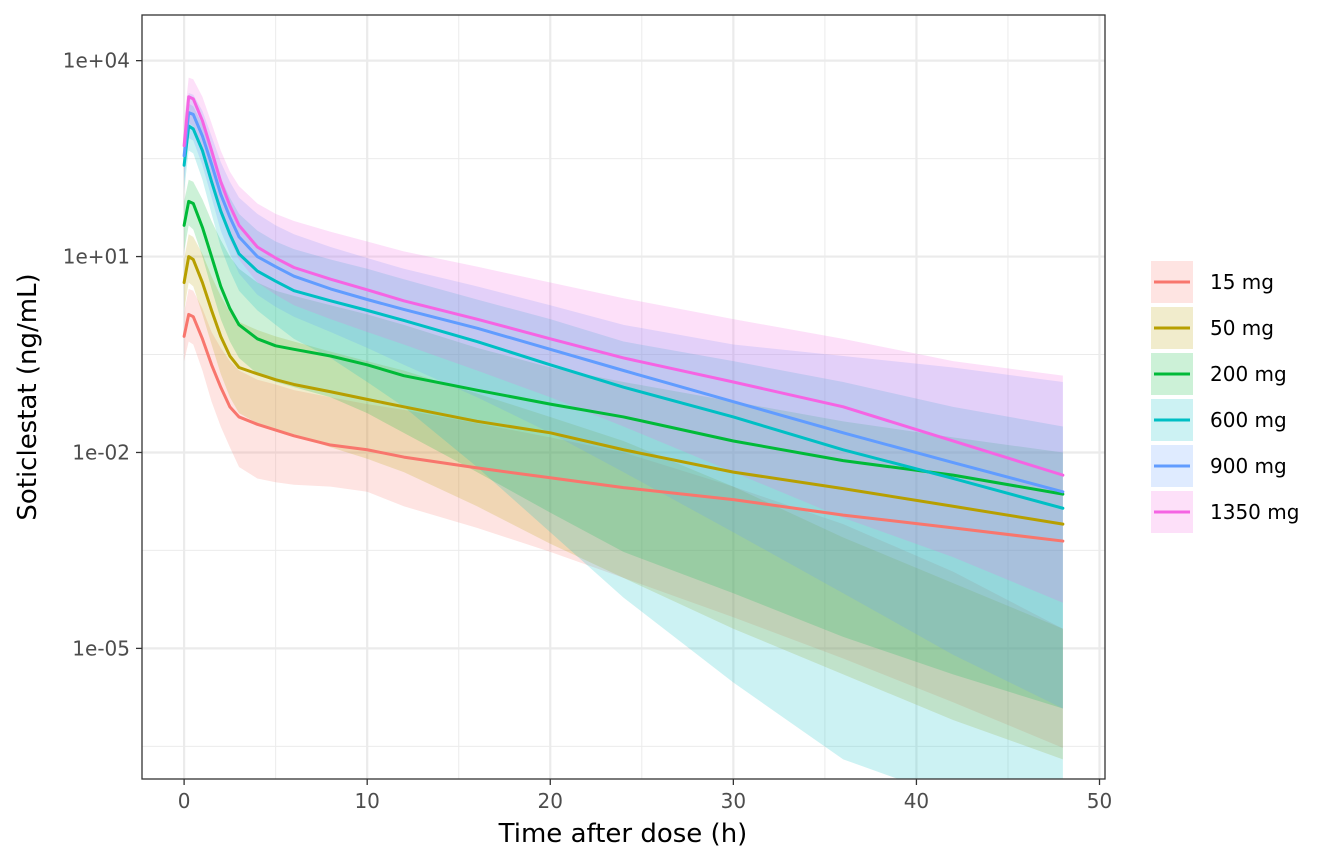  I want to click on y-axis-title: Soticlestat (ng/mL), so click(28, 396).